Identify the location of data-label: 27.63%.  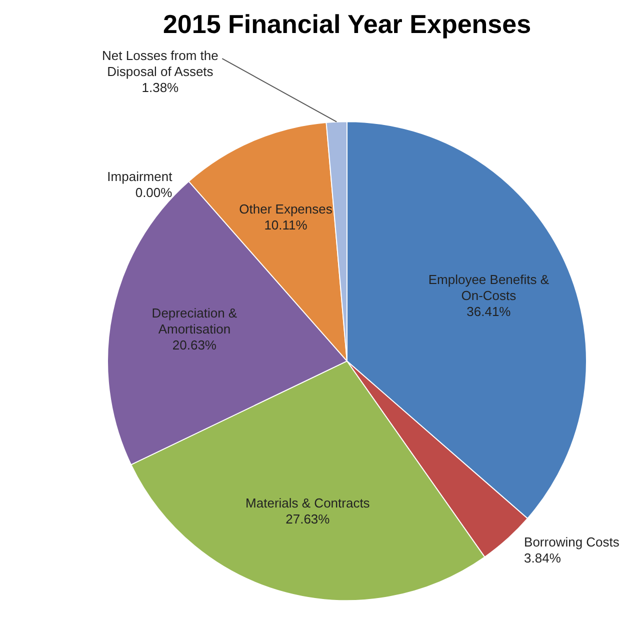
(308, 518).